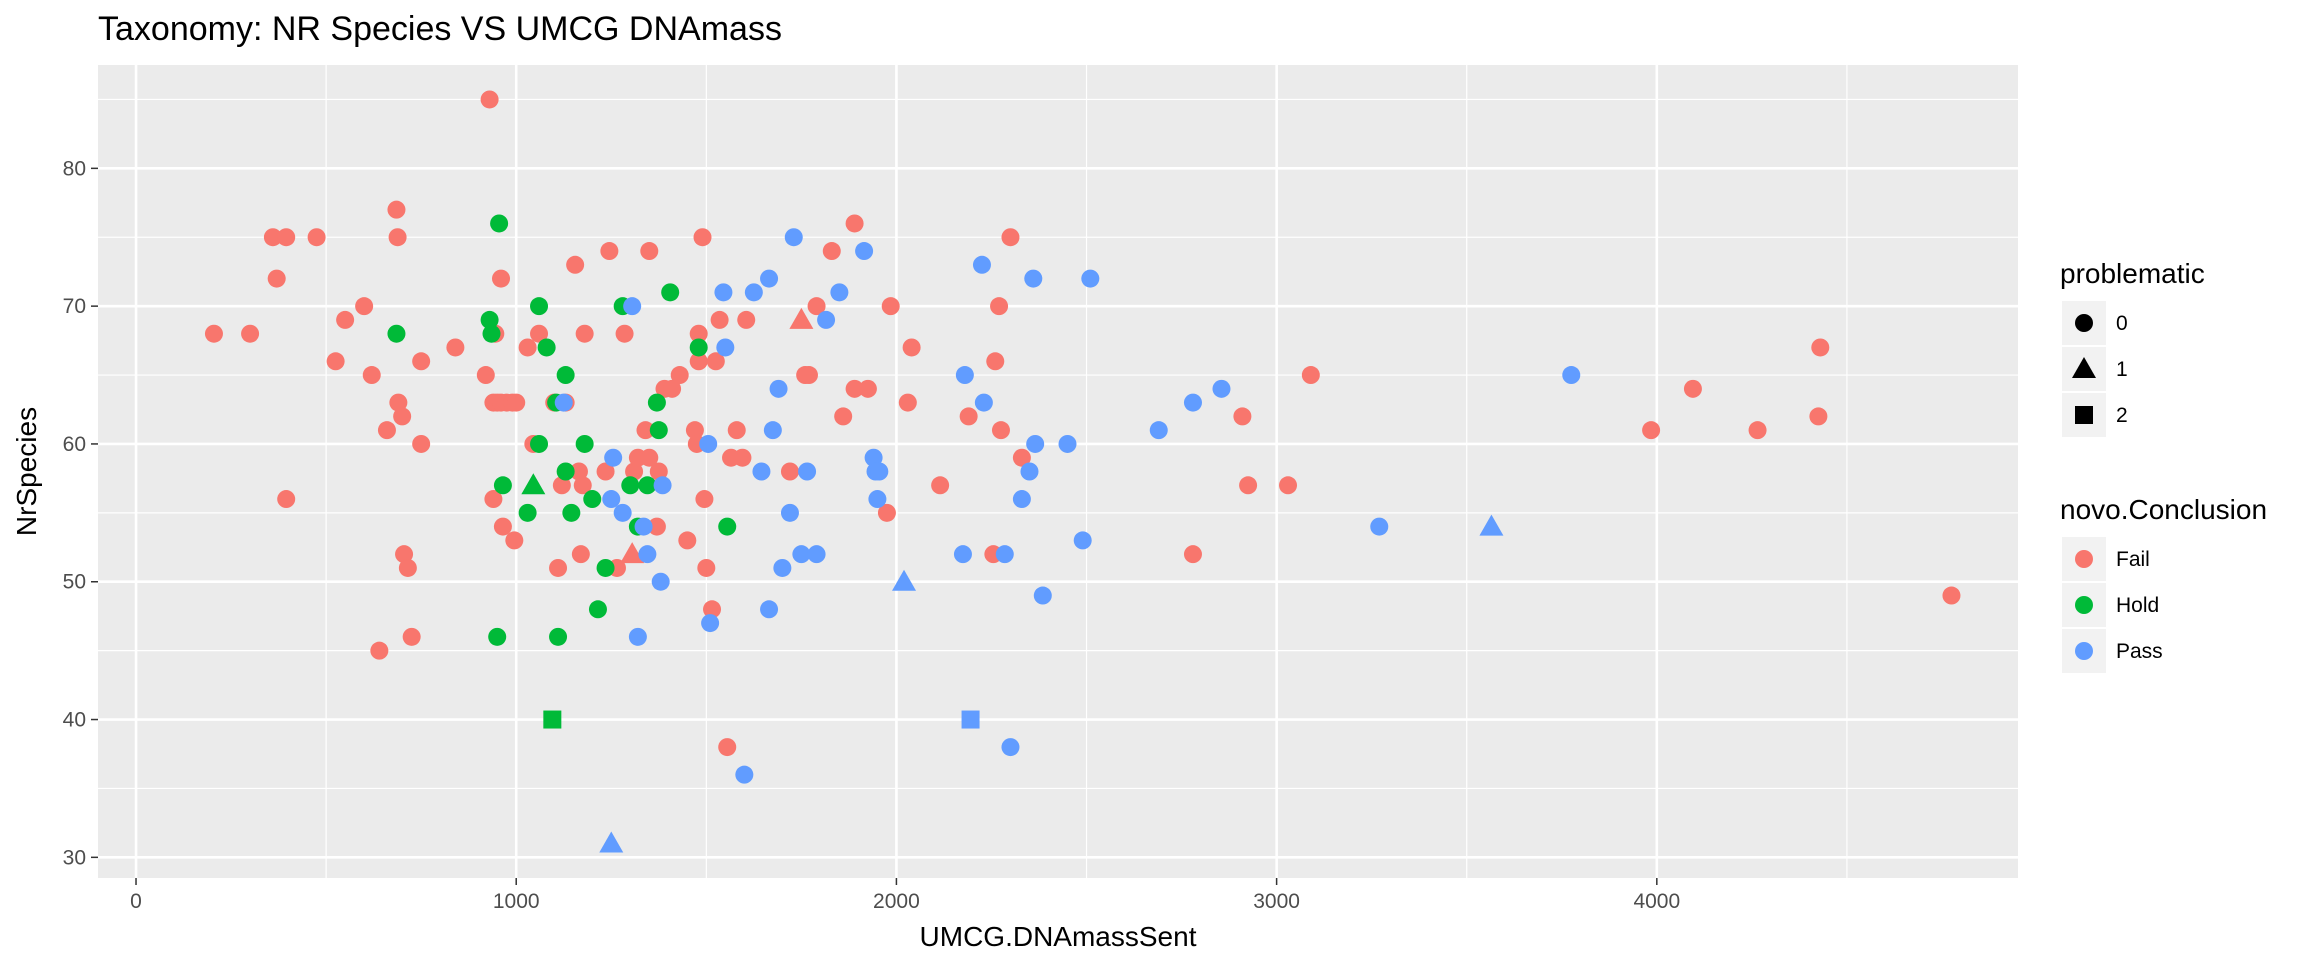 This screenshot has height=960, width=2304. Describe the element at coordinates (2133, 559) in the screenshot. I see `legend-label: Fail` at that location.